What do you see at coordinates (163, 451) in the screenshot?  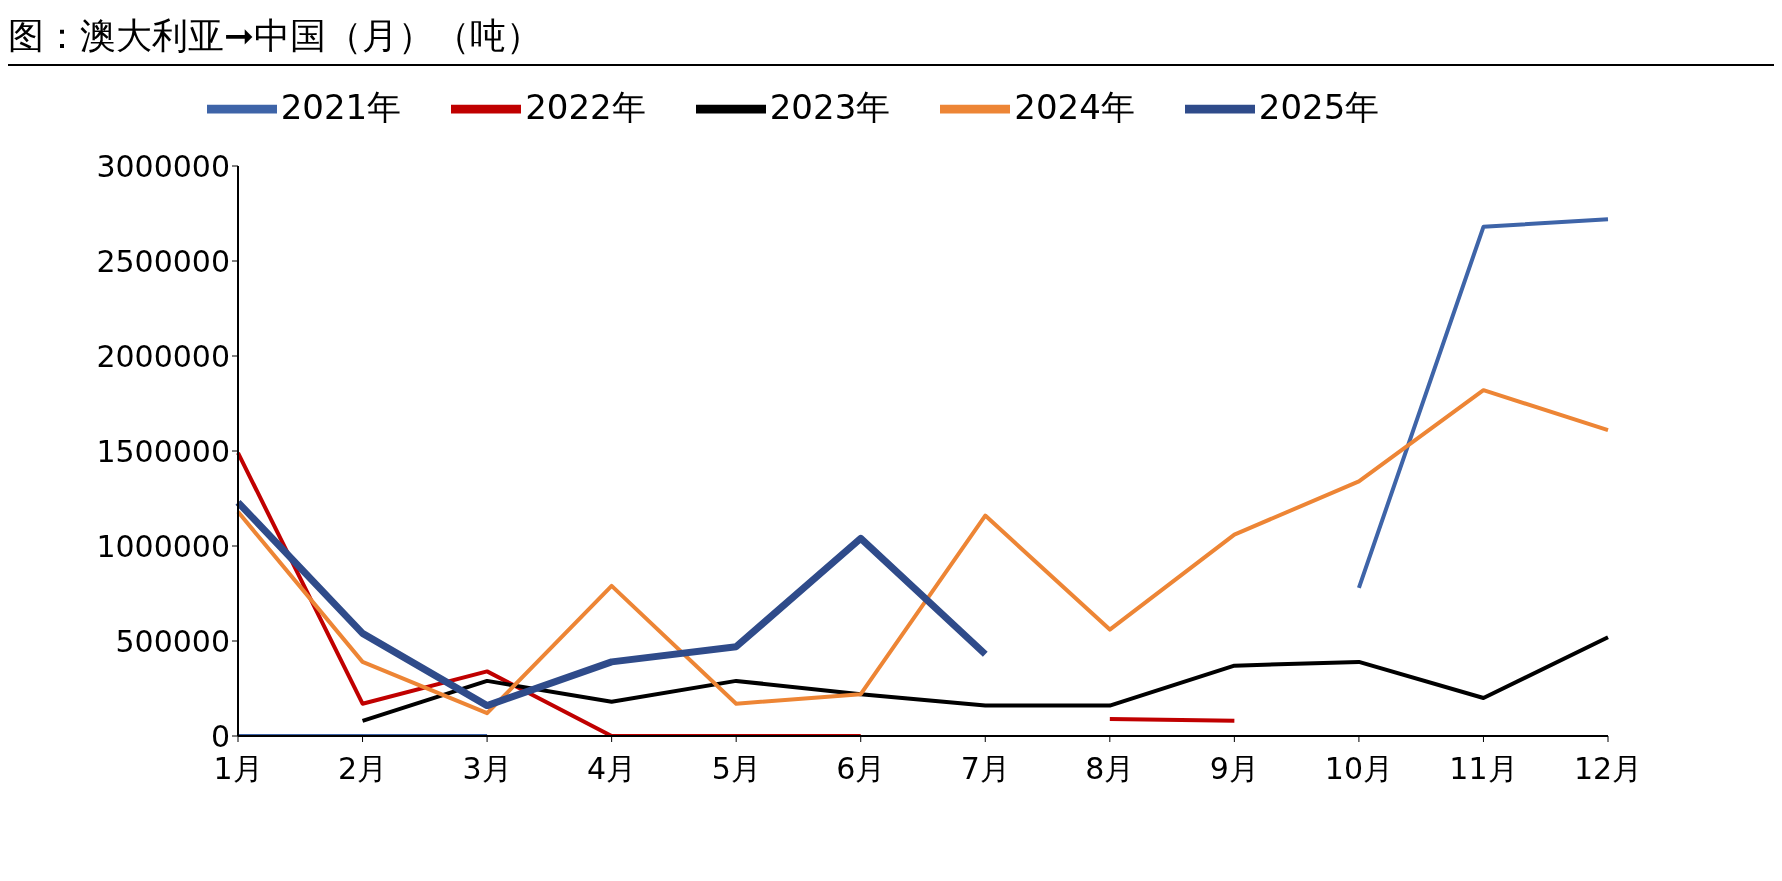 I see `y-tick-label: 1500000` at bounding box center [163, 451].